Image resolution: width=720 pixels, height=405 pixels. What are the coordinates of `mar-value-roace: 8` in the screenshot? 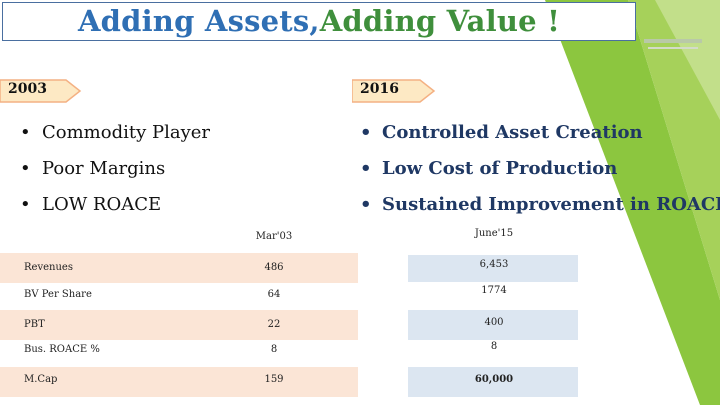 It's located at (274, 349).